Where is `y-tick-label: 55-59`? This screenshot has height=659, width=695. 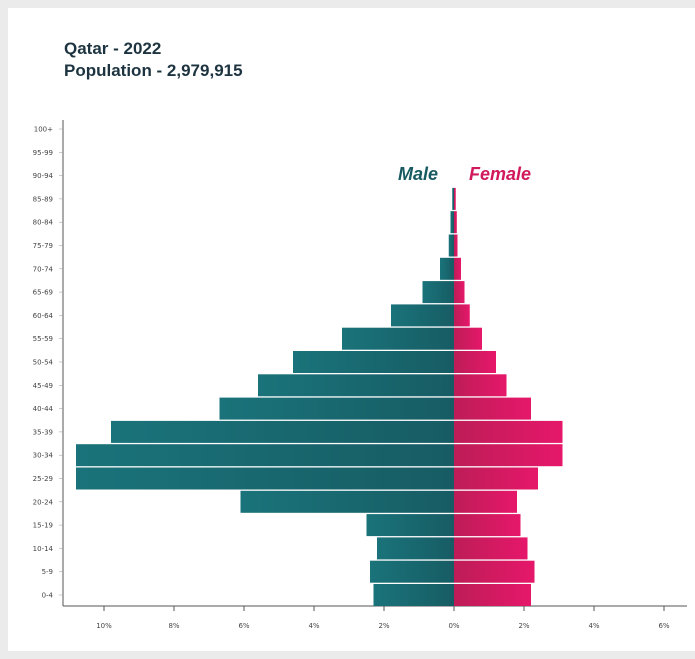
y-tick-label: 55-59 is located at coordinates (43, 339).